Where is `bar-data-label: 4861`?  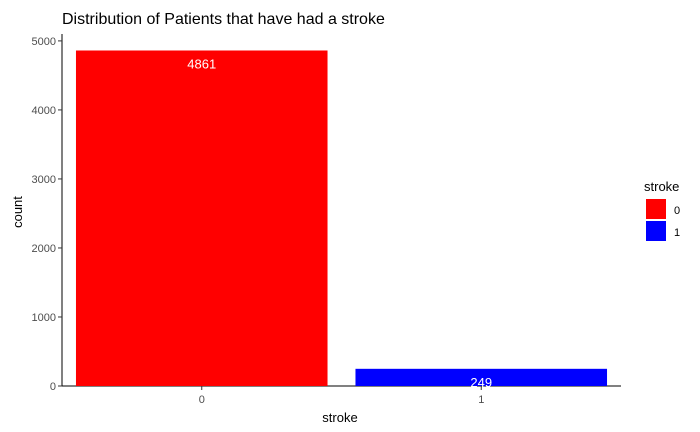 bar-data-label: 4861 is located at coordinates (201, 63).